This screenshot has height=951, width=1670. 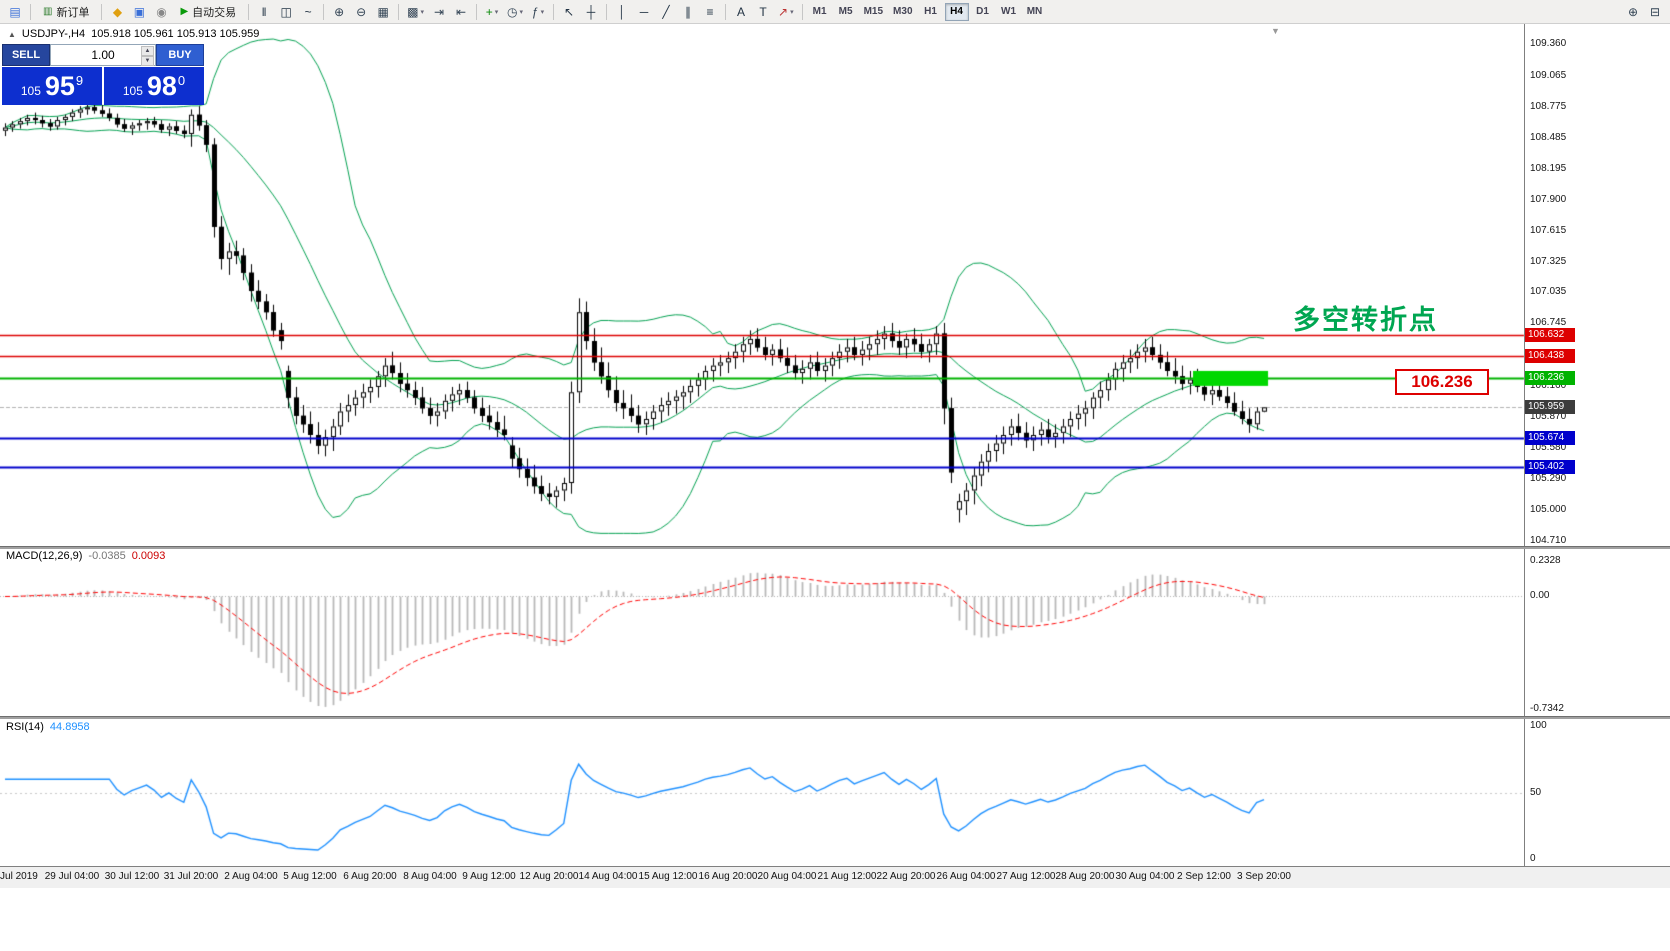 I want to click on macd-axis-label: 0.00, so click(x=1540, y=595).